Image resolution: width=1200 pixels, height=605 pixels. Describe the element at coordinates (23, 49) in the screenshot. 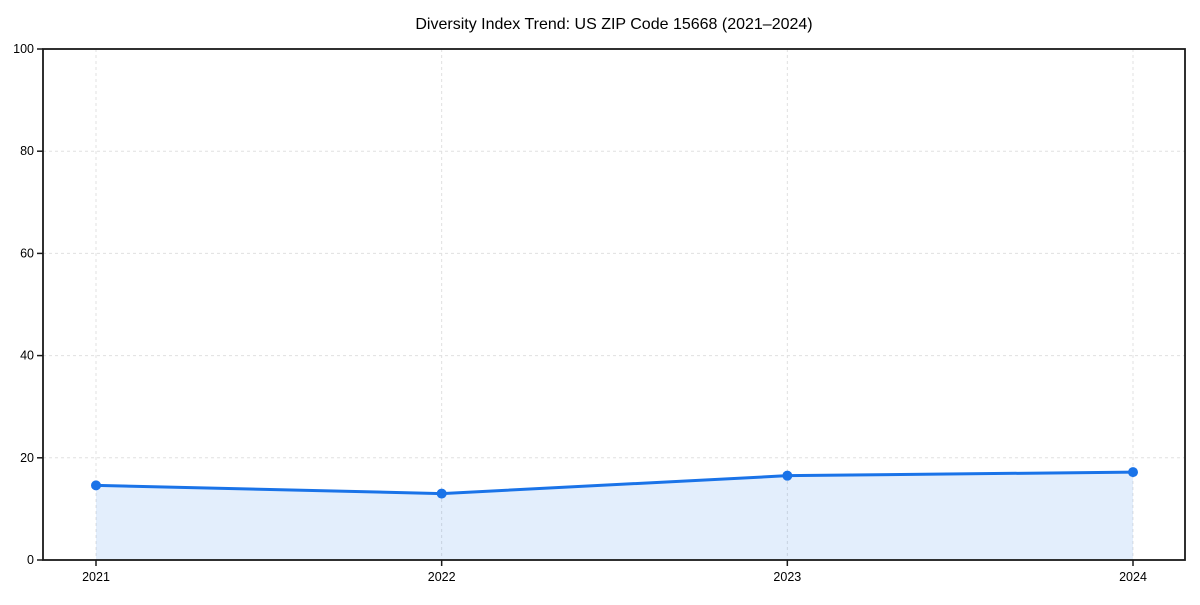

I see `y-tick-label: 100` at that location.